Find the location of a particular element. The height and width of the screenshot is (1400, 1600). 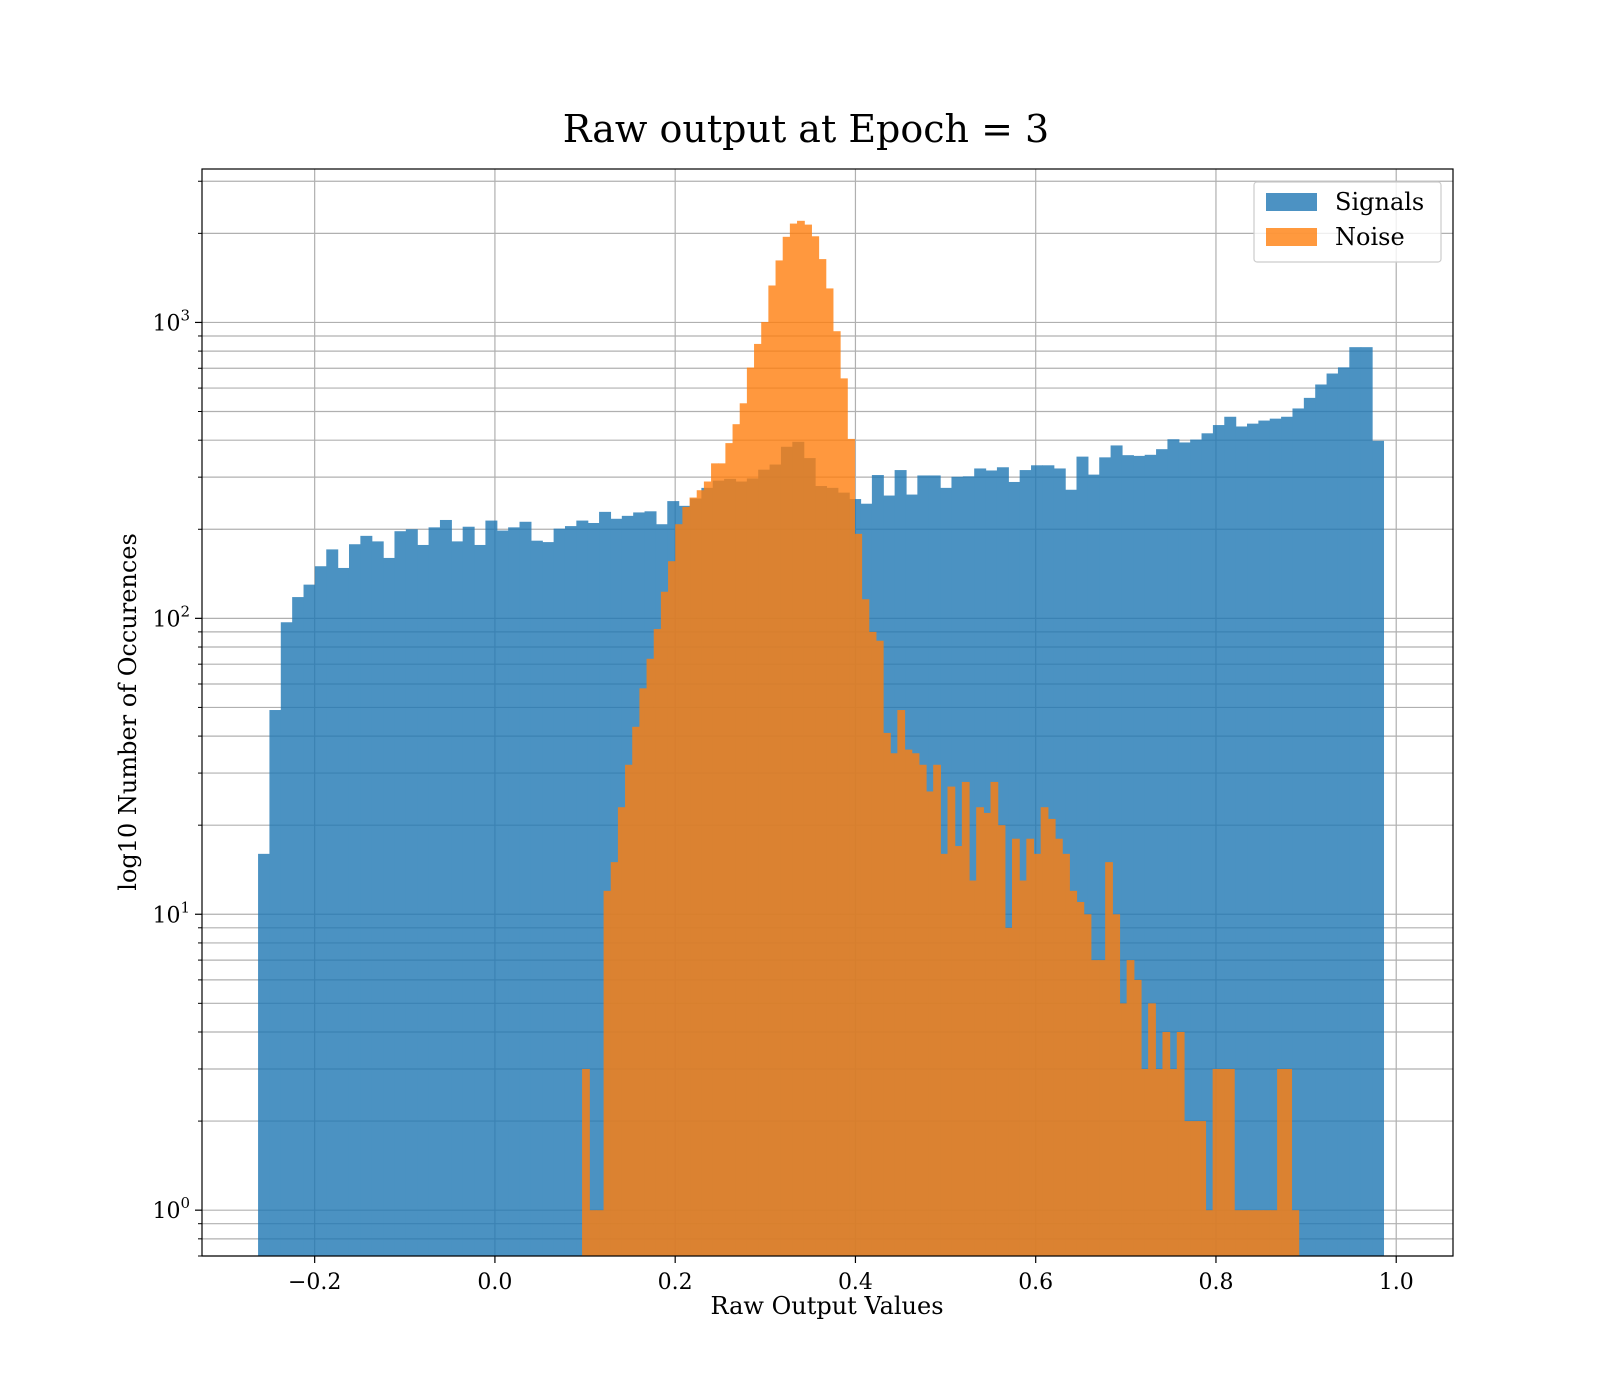

x-tick-label: −0.2 is located at coordinates (314, 1282).